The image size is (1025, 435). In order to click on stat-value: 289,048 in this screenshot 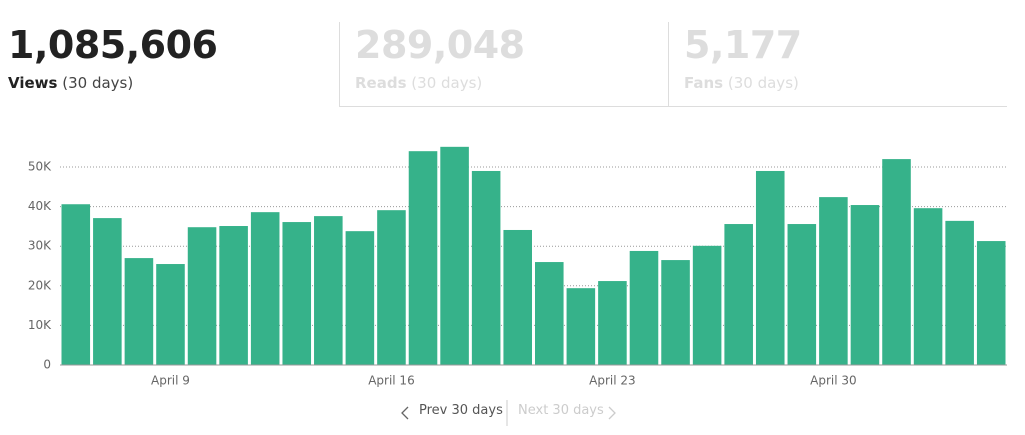, I will do `click(440, 45)`.